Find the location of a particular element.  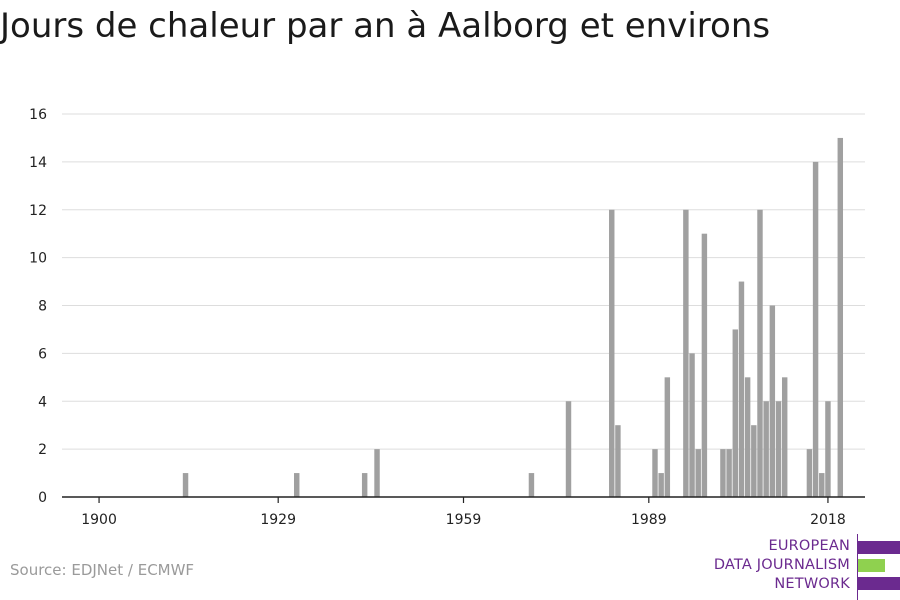

bar-2010 is located at coordinates (778, 449).